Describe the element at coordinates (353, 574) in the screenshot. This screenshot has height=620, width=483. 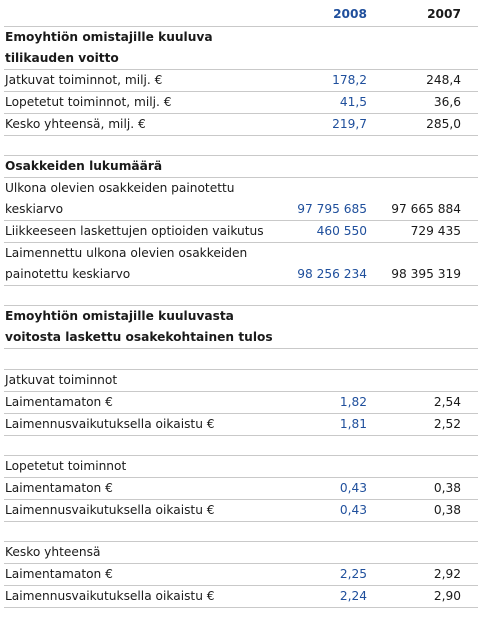
I see `value-2008: 2,25` at that location.